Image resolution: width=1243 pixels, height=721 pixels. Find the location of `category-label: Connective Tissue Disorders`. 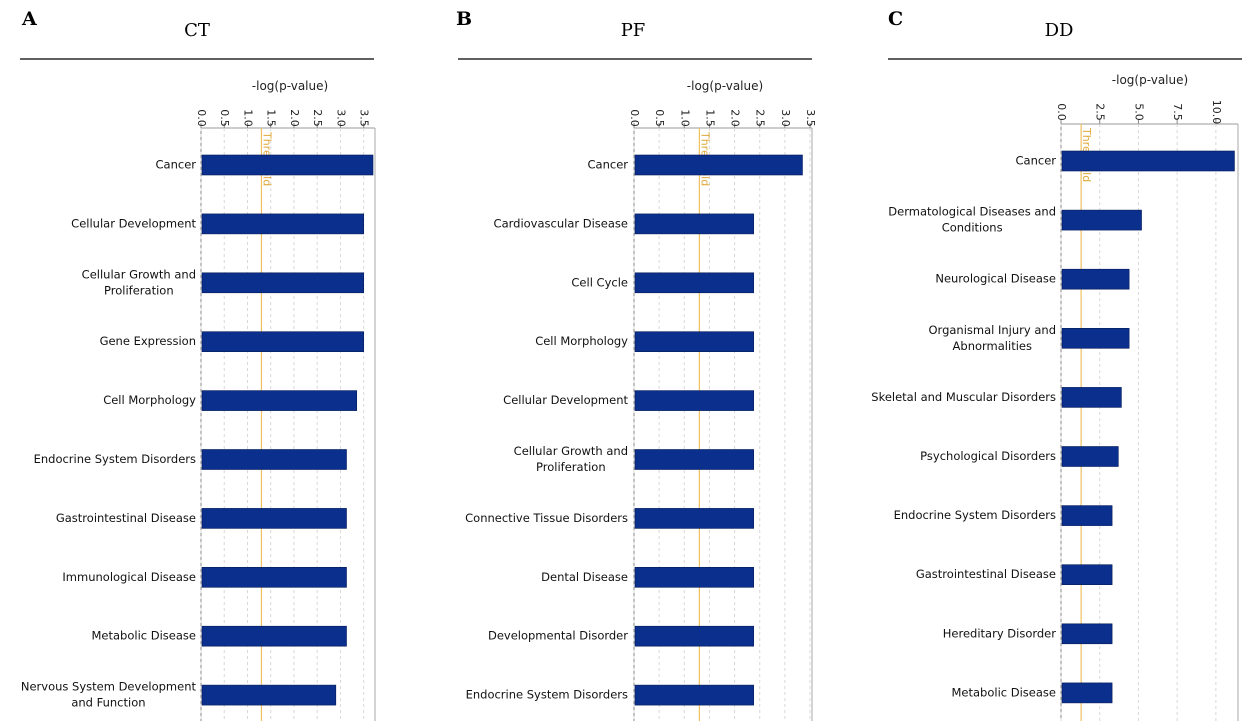

category-label: Connective Tissue Disorders is located at coordinates (546, 518).